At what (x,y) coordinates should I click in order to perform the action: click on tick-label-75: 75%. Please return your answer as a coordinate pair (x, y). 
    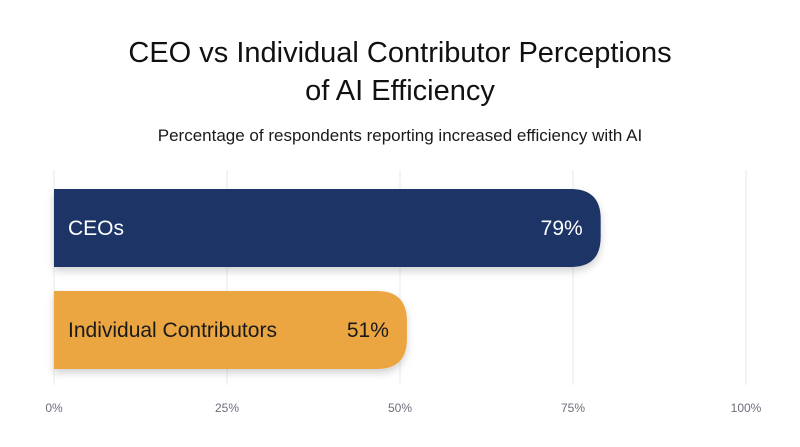
    Looking at the image, I should click on (573, 408).